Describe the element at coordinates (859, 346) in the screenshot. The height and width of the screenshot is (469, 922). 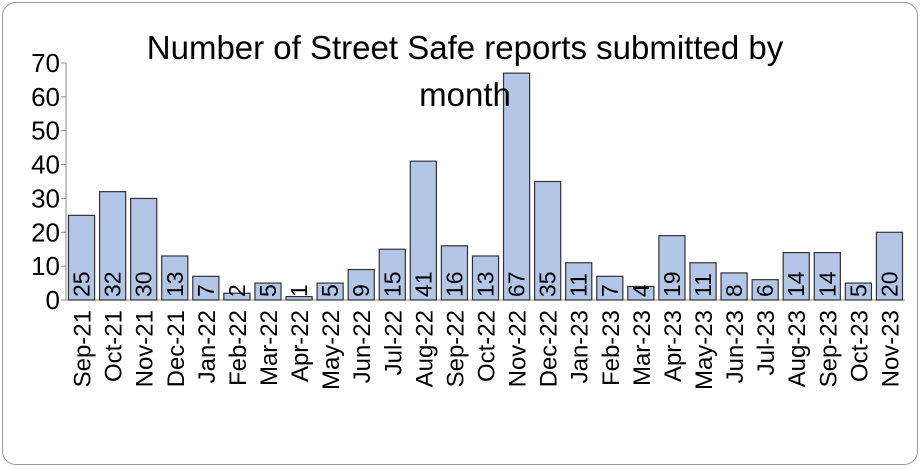
I see `x-tick-label: Oct-23` at that location.